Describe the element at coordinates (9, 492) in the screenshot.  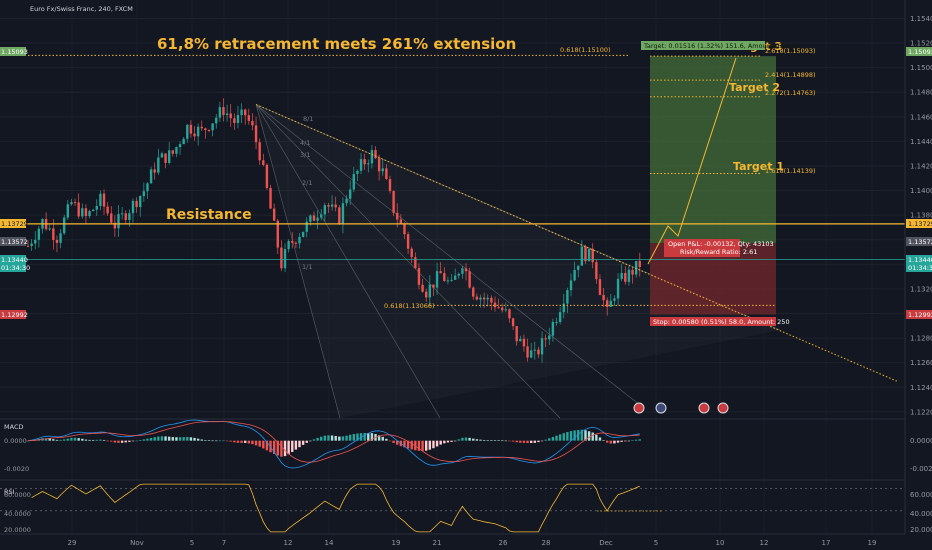
I see `rsi-title: RSI` at that location.